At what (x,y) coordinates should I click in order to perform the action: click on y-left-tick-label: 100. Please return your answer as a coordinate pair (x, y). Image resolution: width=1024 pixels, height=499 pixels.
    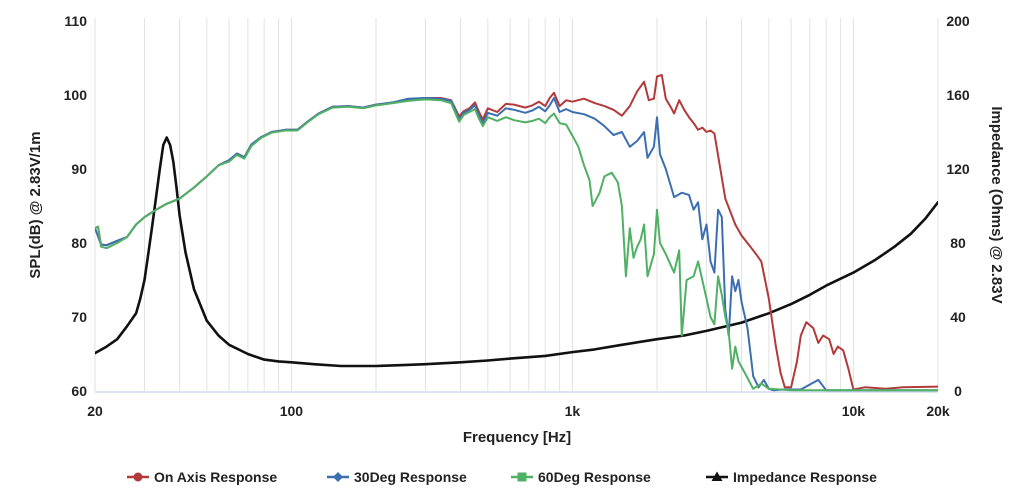
    Looking at the image, I should click on (76, 95).